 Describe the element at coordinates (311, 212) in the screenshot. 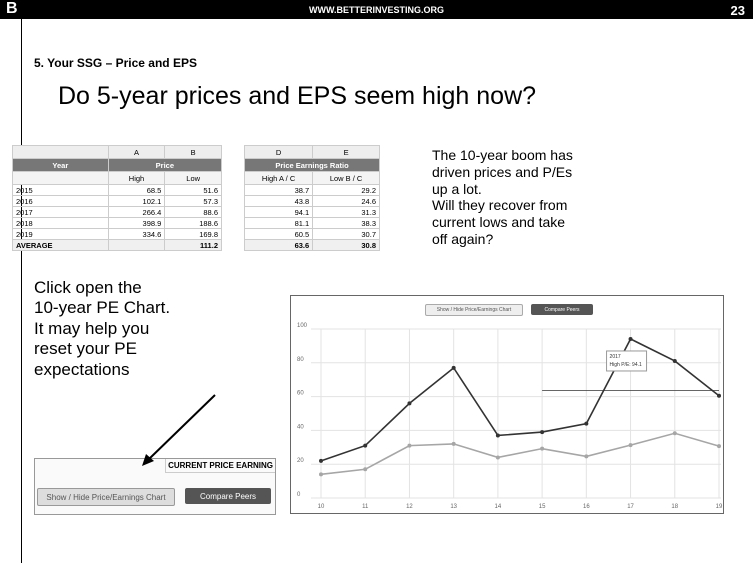

I see `table-row: 94.1 31.3` at that location.